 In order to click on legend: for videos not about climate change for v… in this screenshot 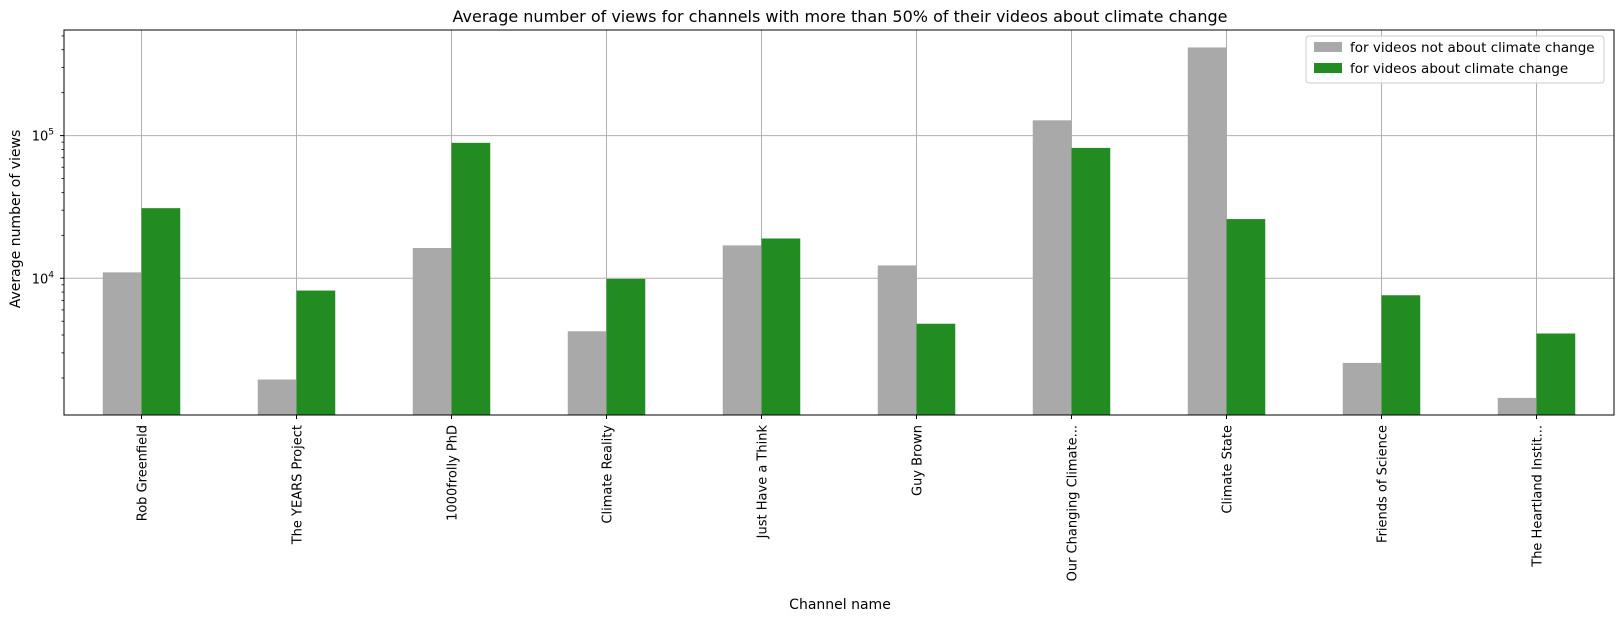, I will do `click(1455, 59)`.